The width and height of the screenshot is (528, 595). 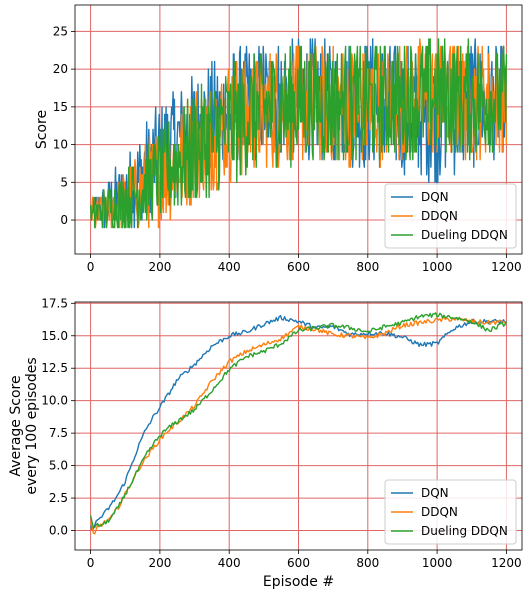 I want to click on y-axis-label: Score, so click(x=42, y=129).